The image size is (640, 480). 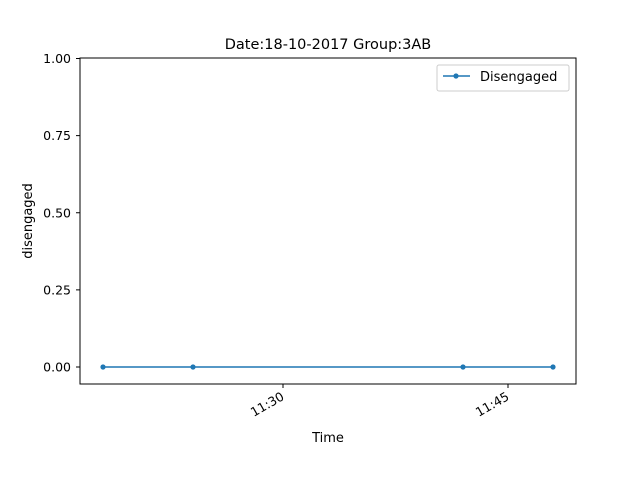 What do you see at coordinates (57, 367) in the screenshot?
I see `y-tick-label: 0.00` at bounding box center [57, 367].